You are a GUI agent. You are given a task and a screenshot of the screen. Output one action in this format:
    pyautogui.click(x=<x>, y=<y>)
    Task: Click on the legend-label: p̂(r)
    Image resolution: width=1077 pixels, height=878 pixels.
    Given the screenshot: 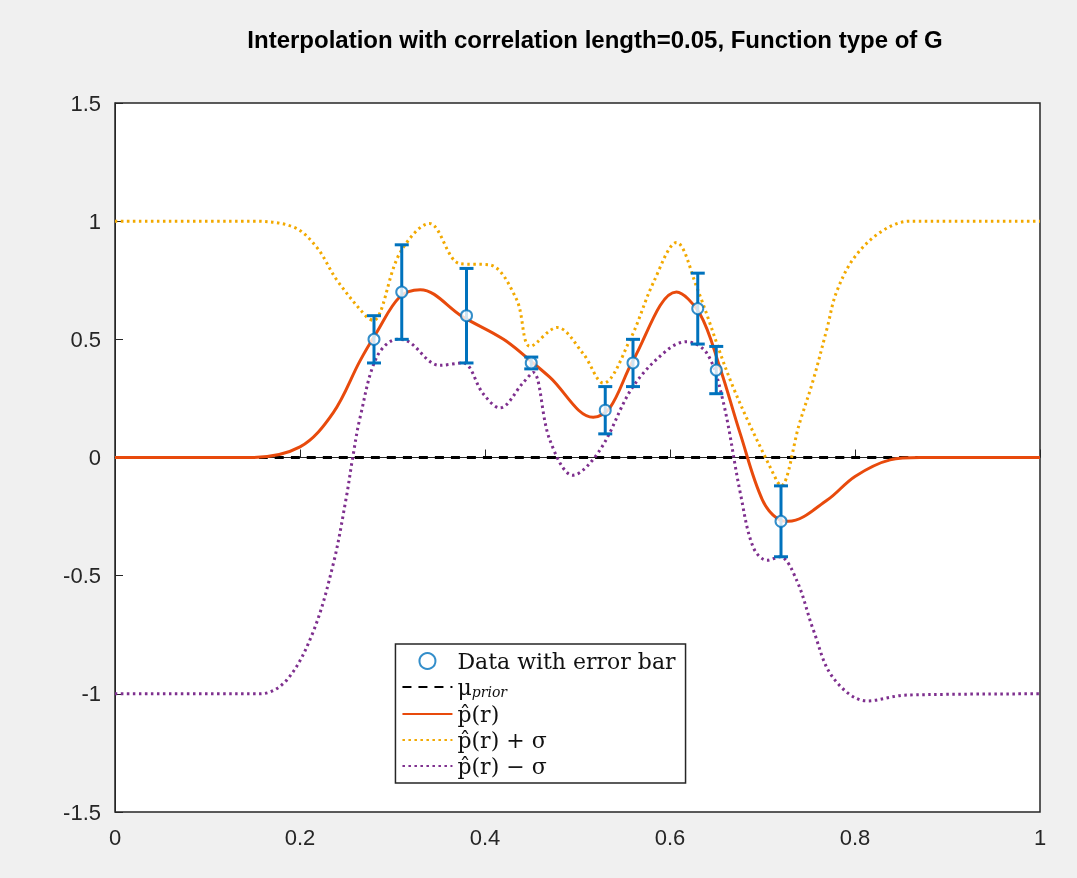 What is the action you would take?
    pyautogui.click(x=478, y=714)
    